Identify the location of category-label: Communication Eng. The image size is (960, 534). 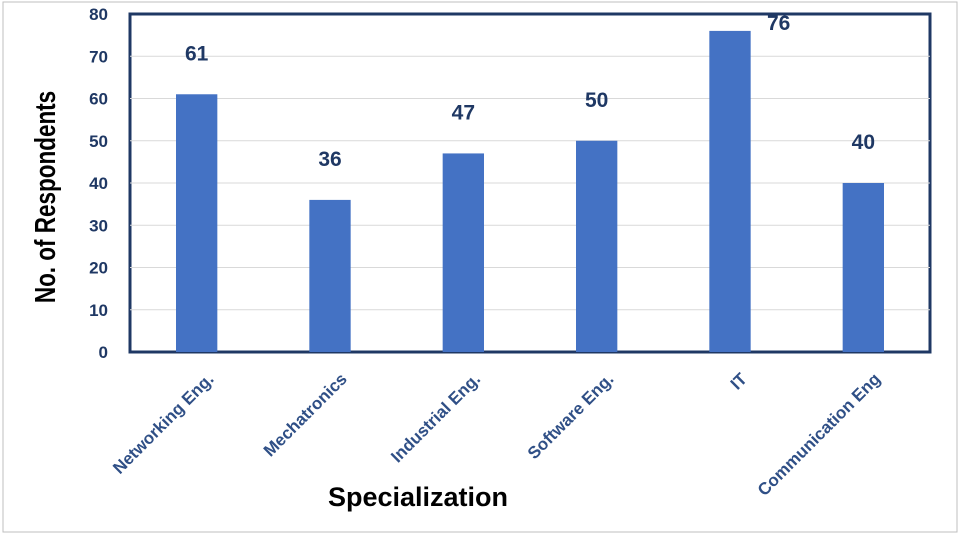
(819, 434).